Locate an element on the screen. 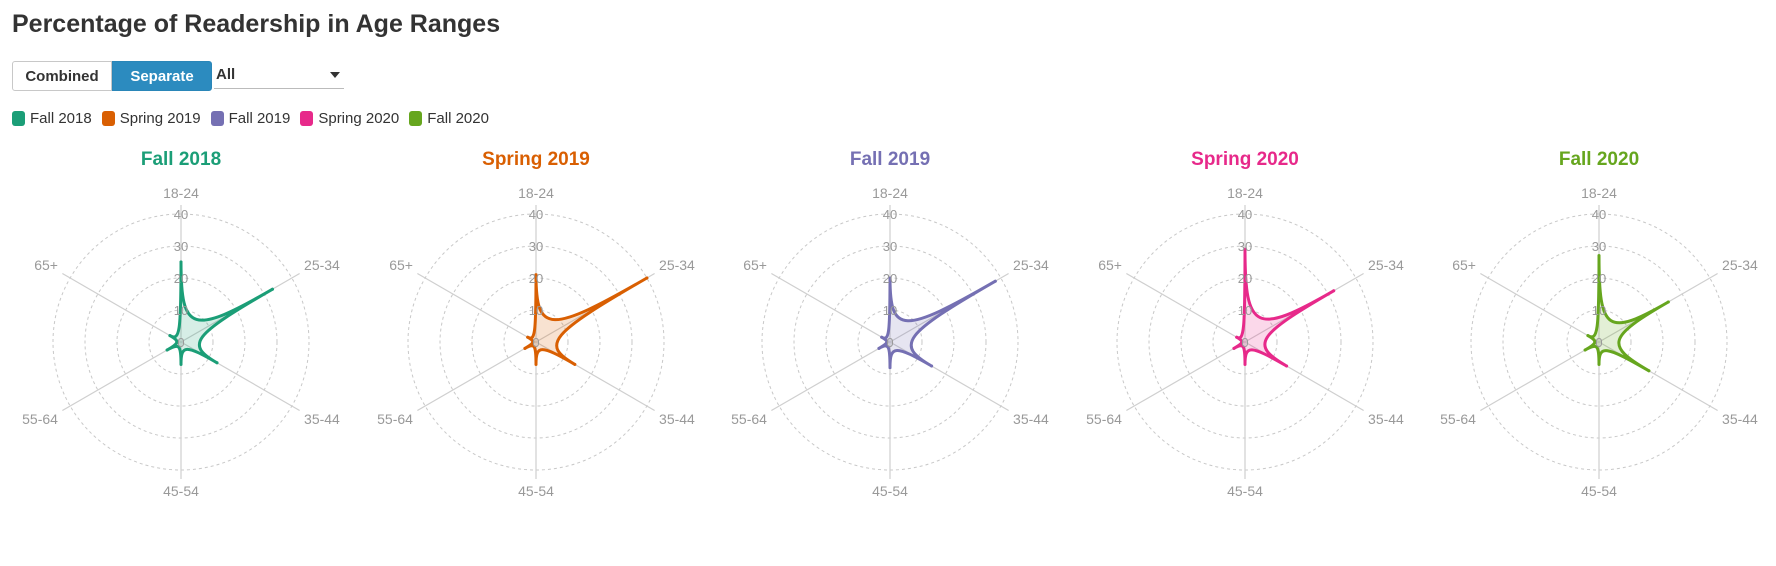 The image size is (1776, 566). chart-title: Fall 2018 is located at coordinates (181, 159).